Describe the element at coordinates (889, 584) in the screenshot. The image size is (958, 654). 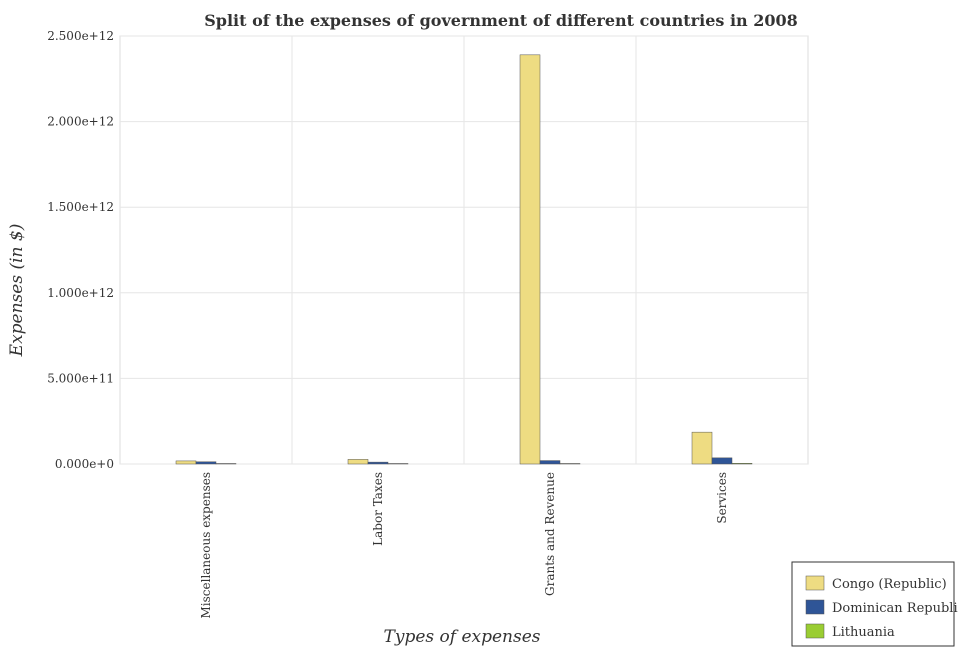
I see `legend-label: Congo (Republic)` at that location.